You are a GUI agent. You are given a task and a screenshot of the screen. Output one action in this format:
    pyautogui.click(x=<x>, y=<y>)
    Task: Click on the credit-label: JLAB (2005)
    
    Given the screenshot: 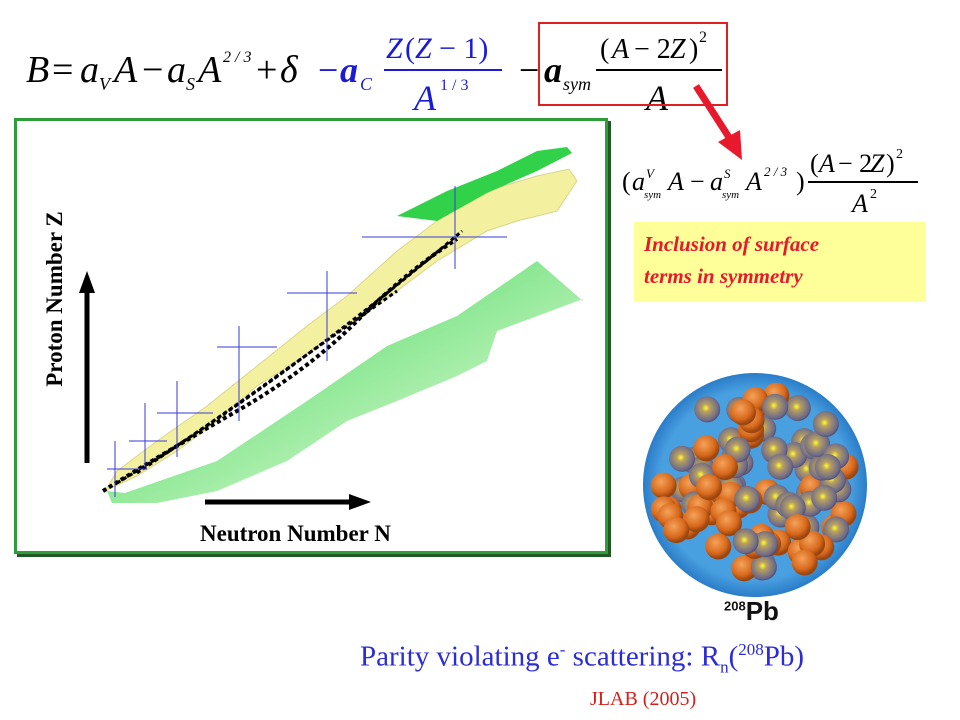 What is the action you would take?
    pyautogui.click(x=643, y=699)
    